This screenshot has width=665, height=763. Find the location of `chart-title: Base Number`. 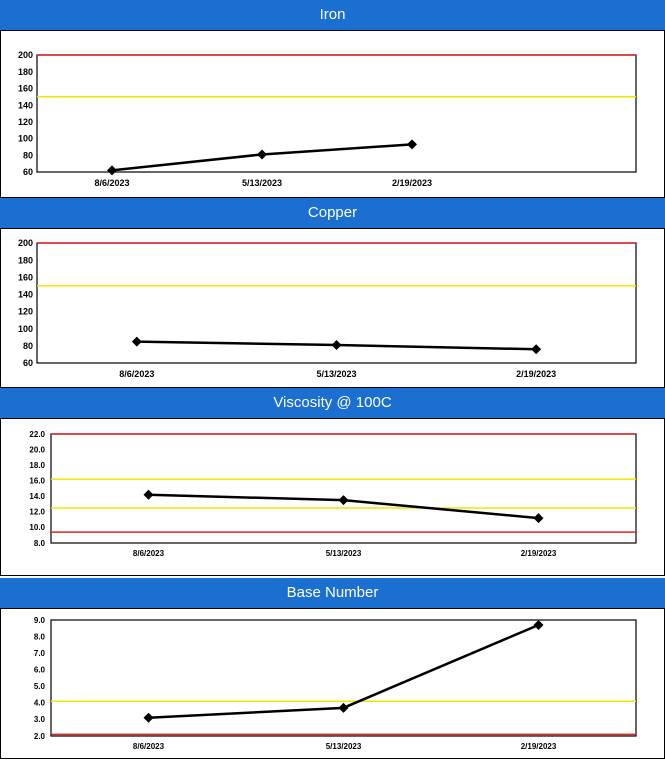

chart-title: Base Number is located at coordinates (332, 593).